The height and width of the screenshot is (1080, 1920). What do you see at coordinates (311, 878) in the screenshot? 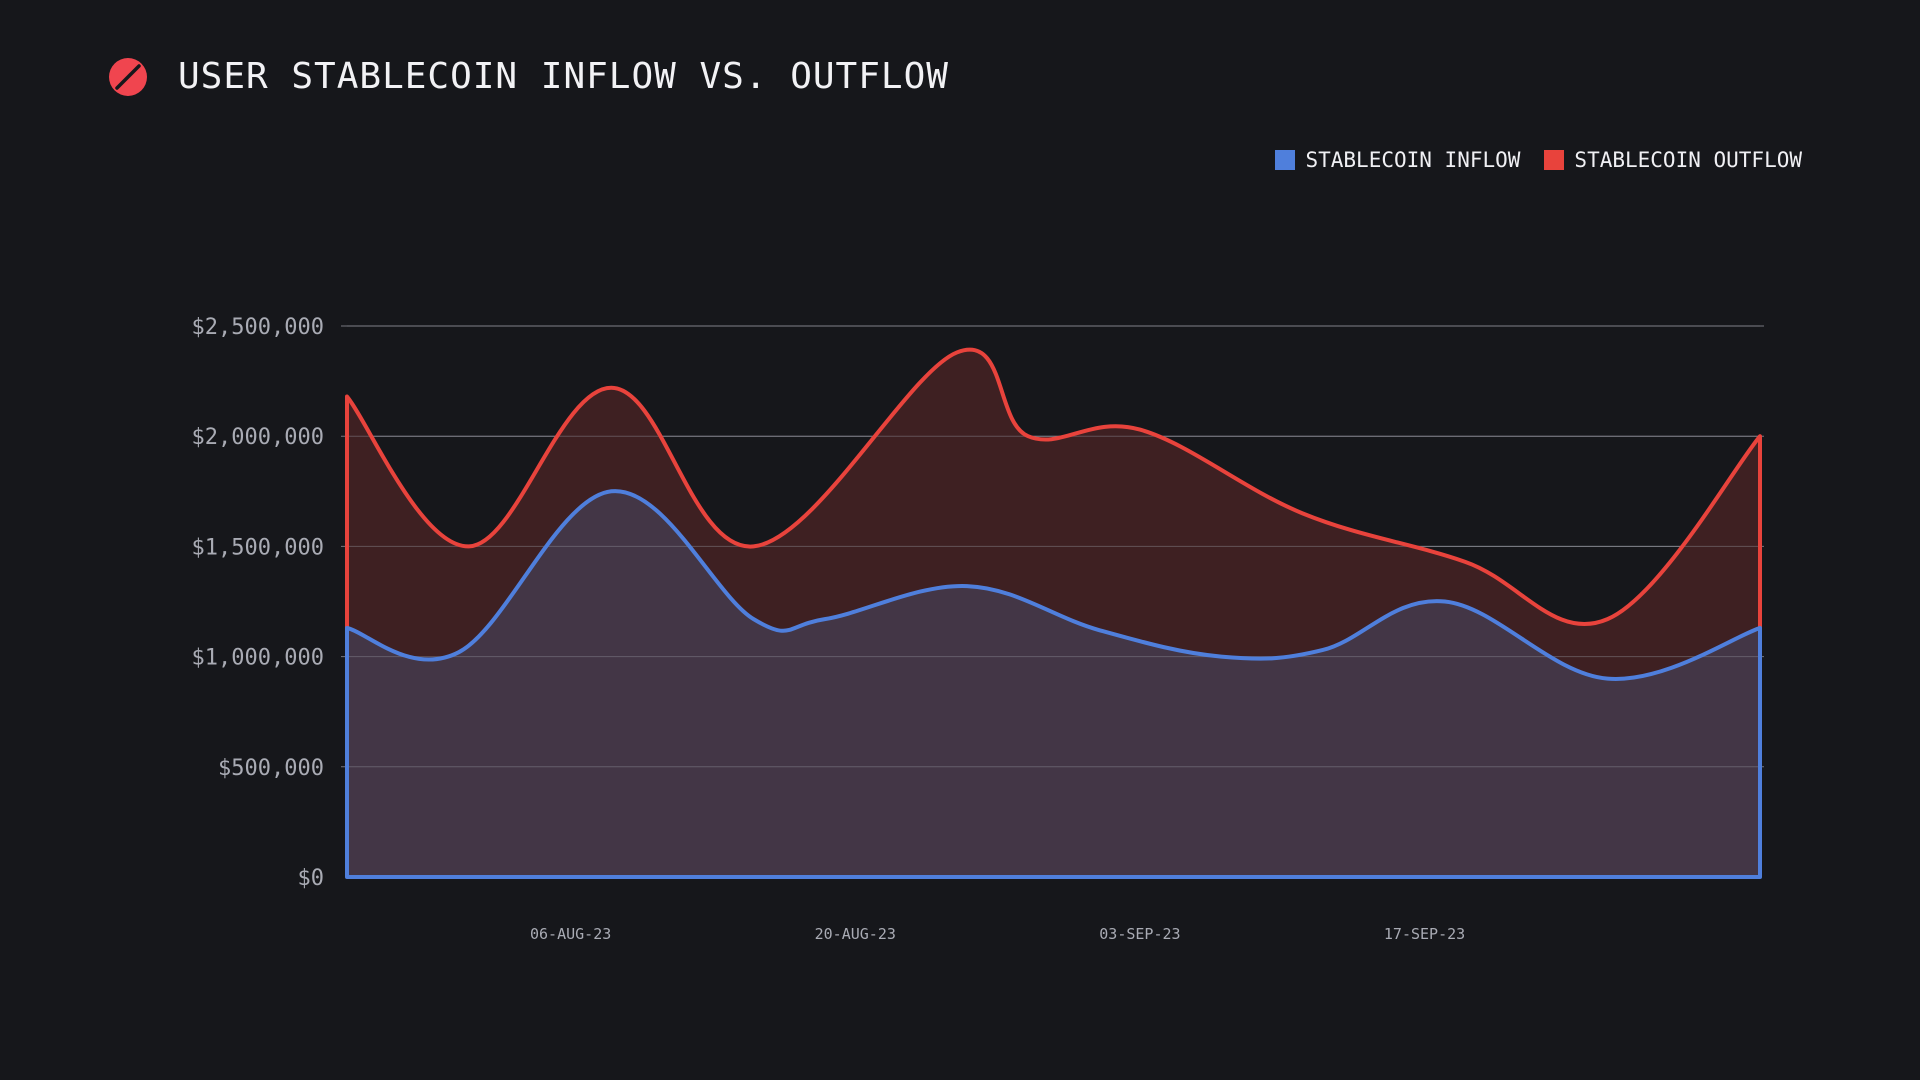
I see `y-tick-label: $0` at bounding box center [311, 878].